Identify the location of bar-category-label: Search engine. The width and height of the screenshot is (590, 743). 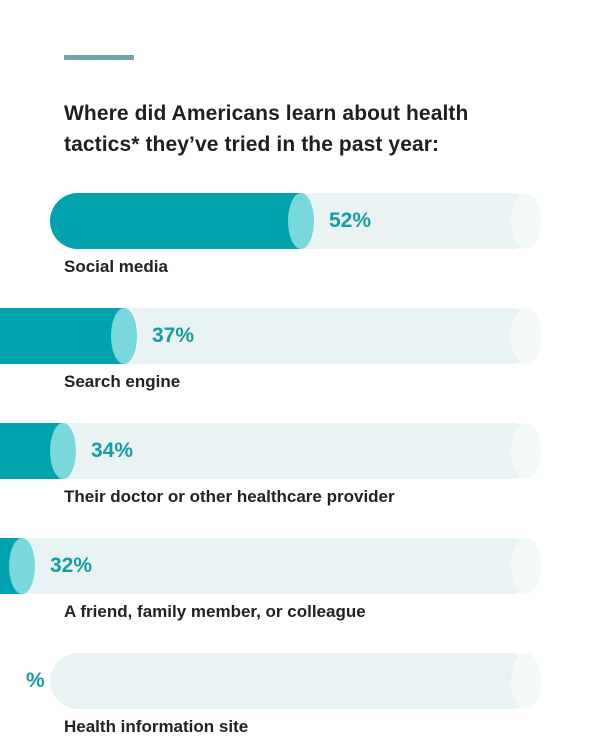
(122, 381).